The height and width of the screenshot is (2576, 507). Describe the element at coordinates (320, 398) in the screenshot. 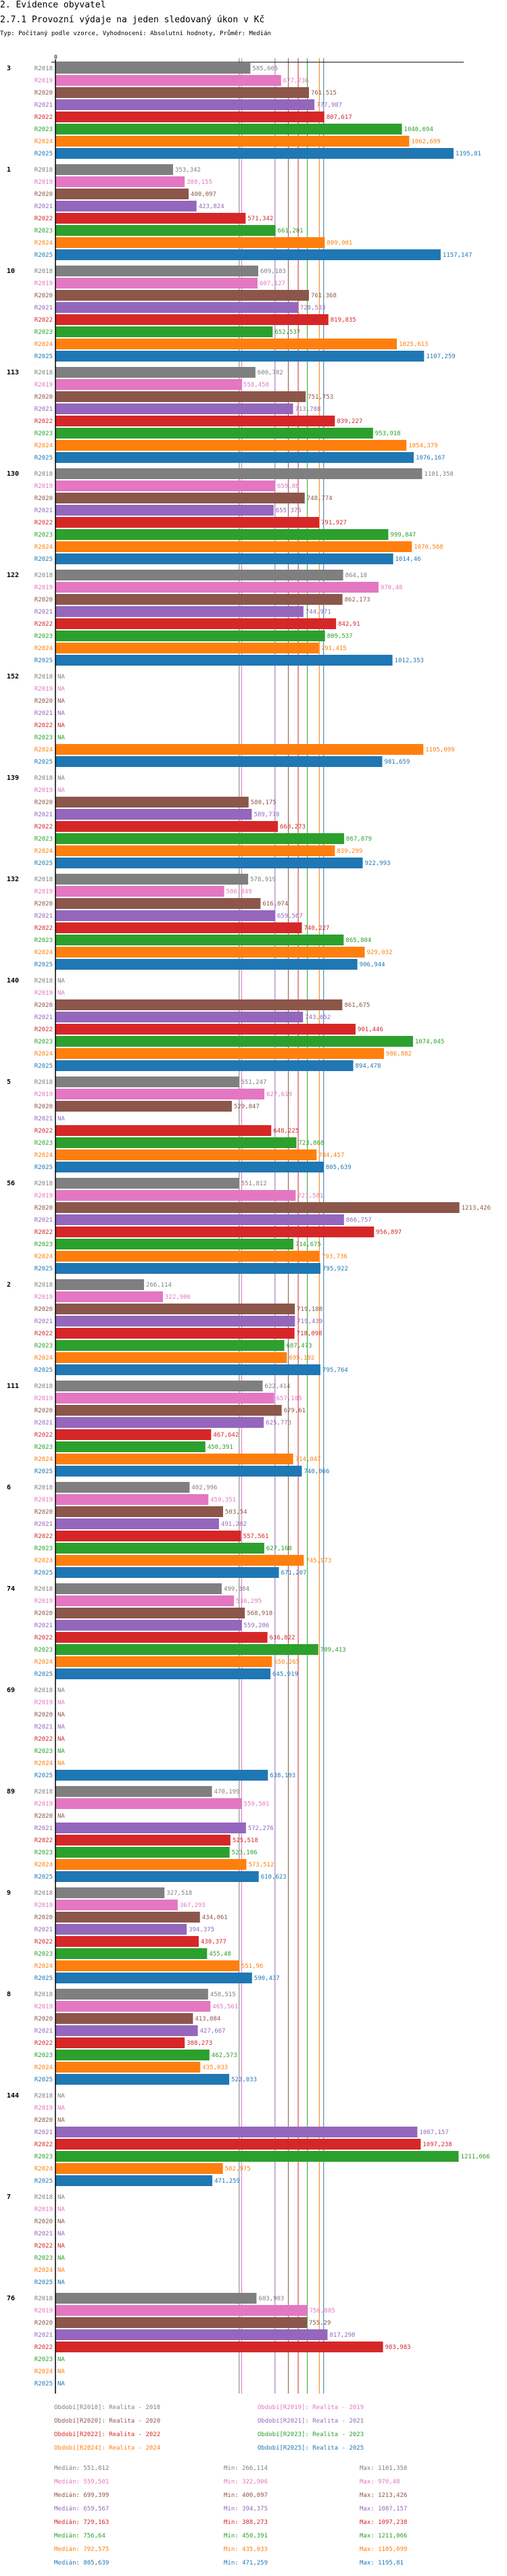

I see `value-label: 751,753` at that location.